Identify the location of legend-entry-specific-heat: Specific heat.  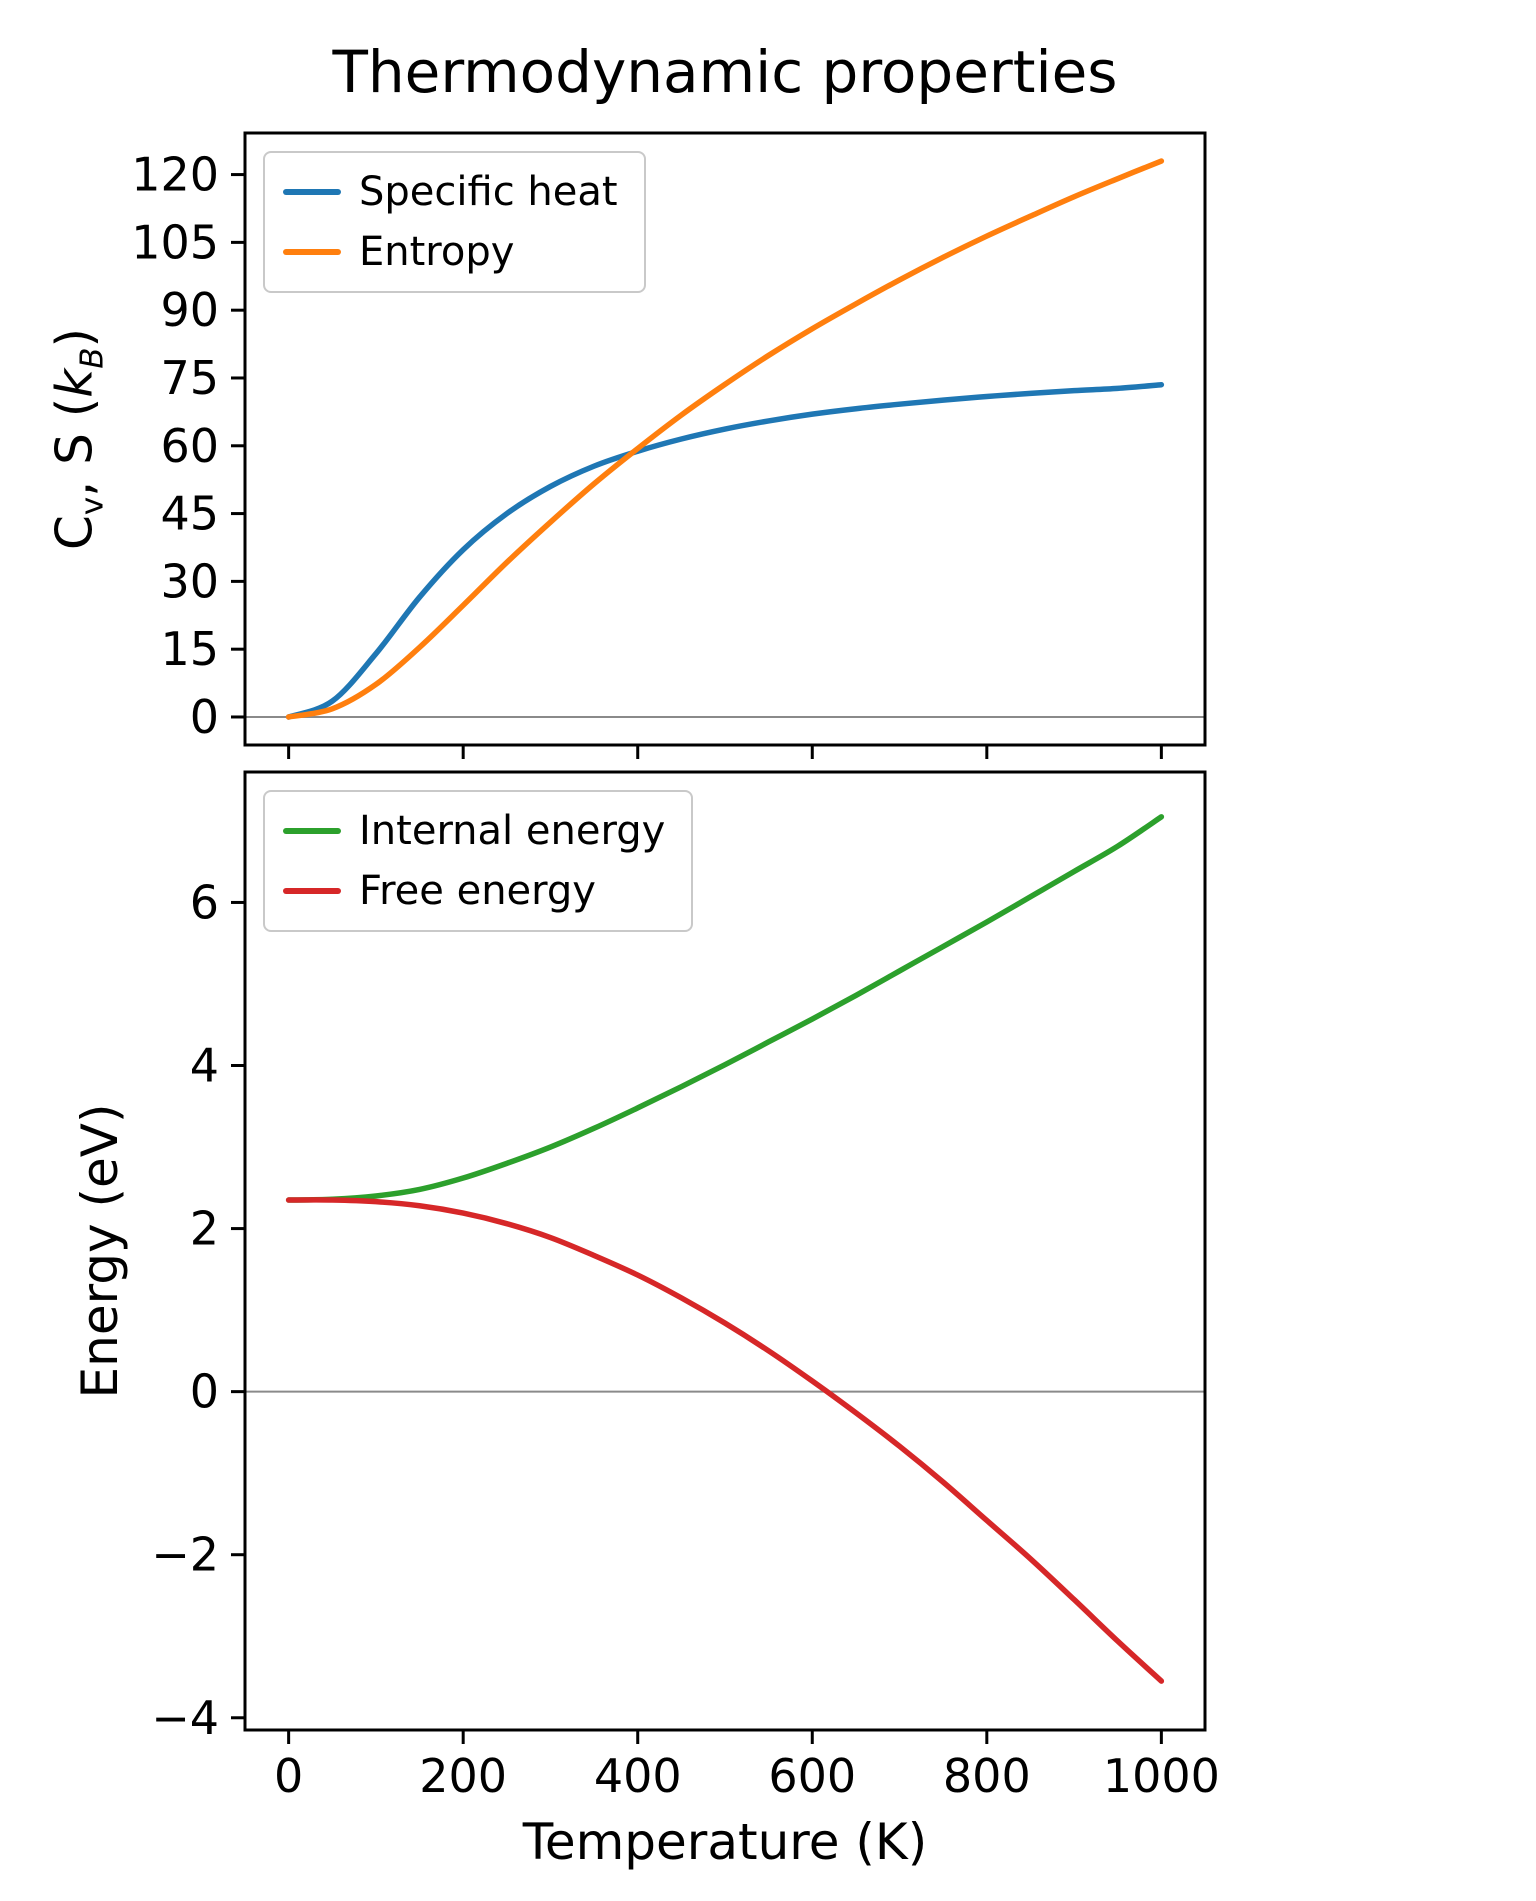
(450, 192).